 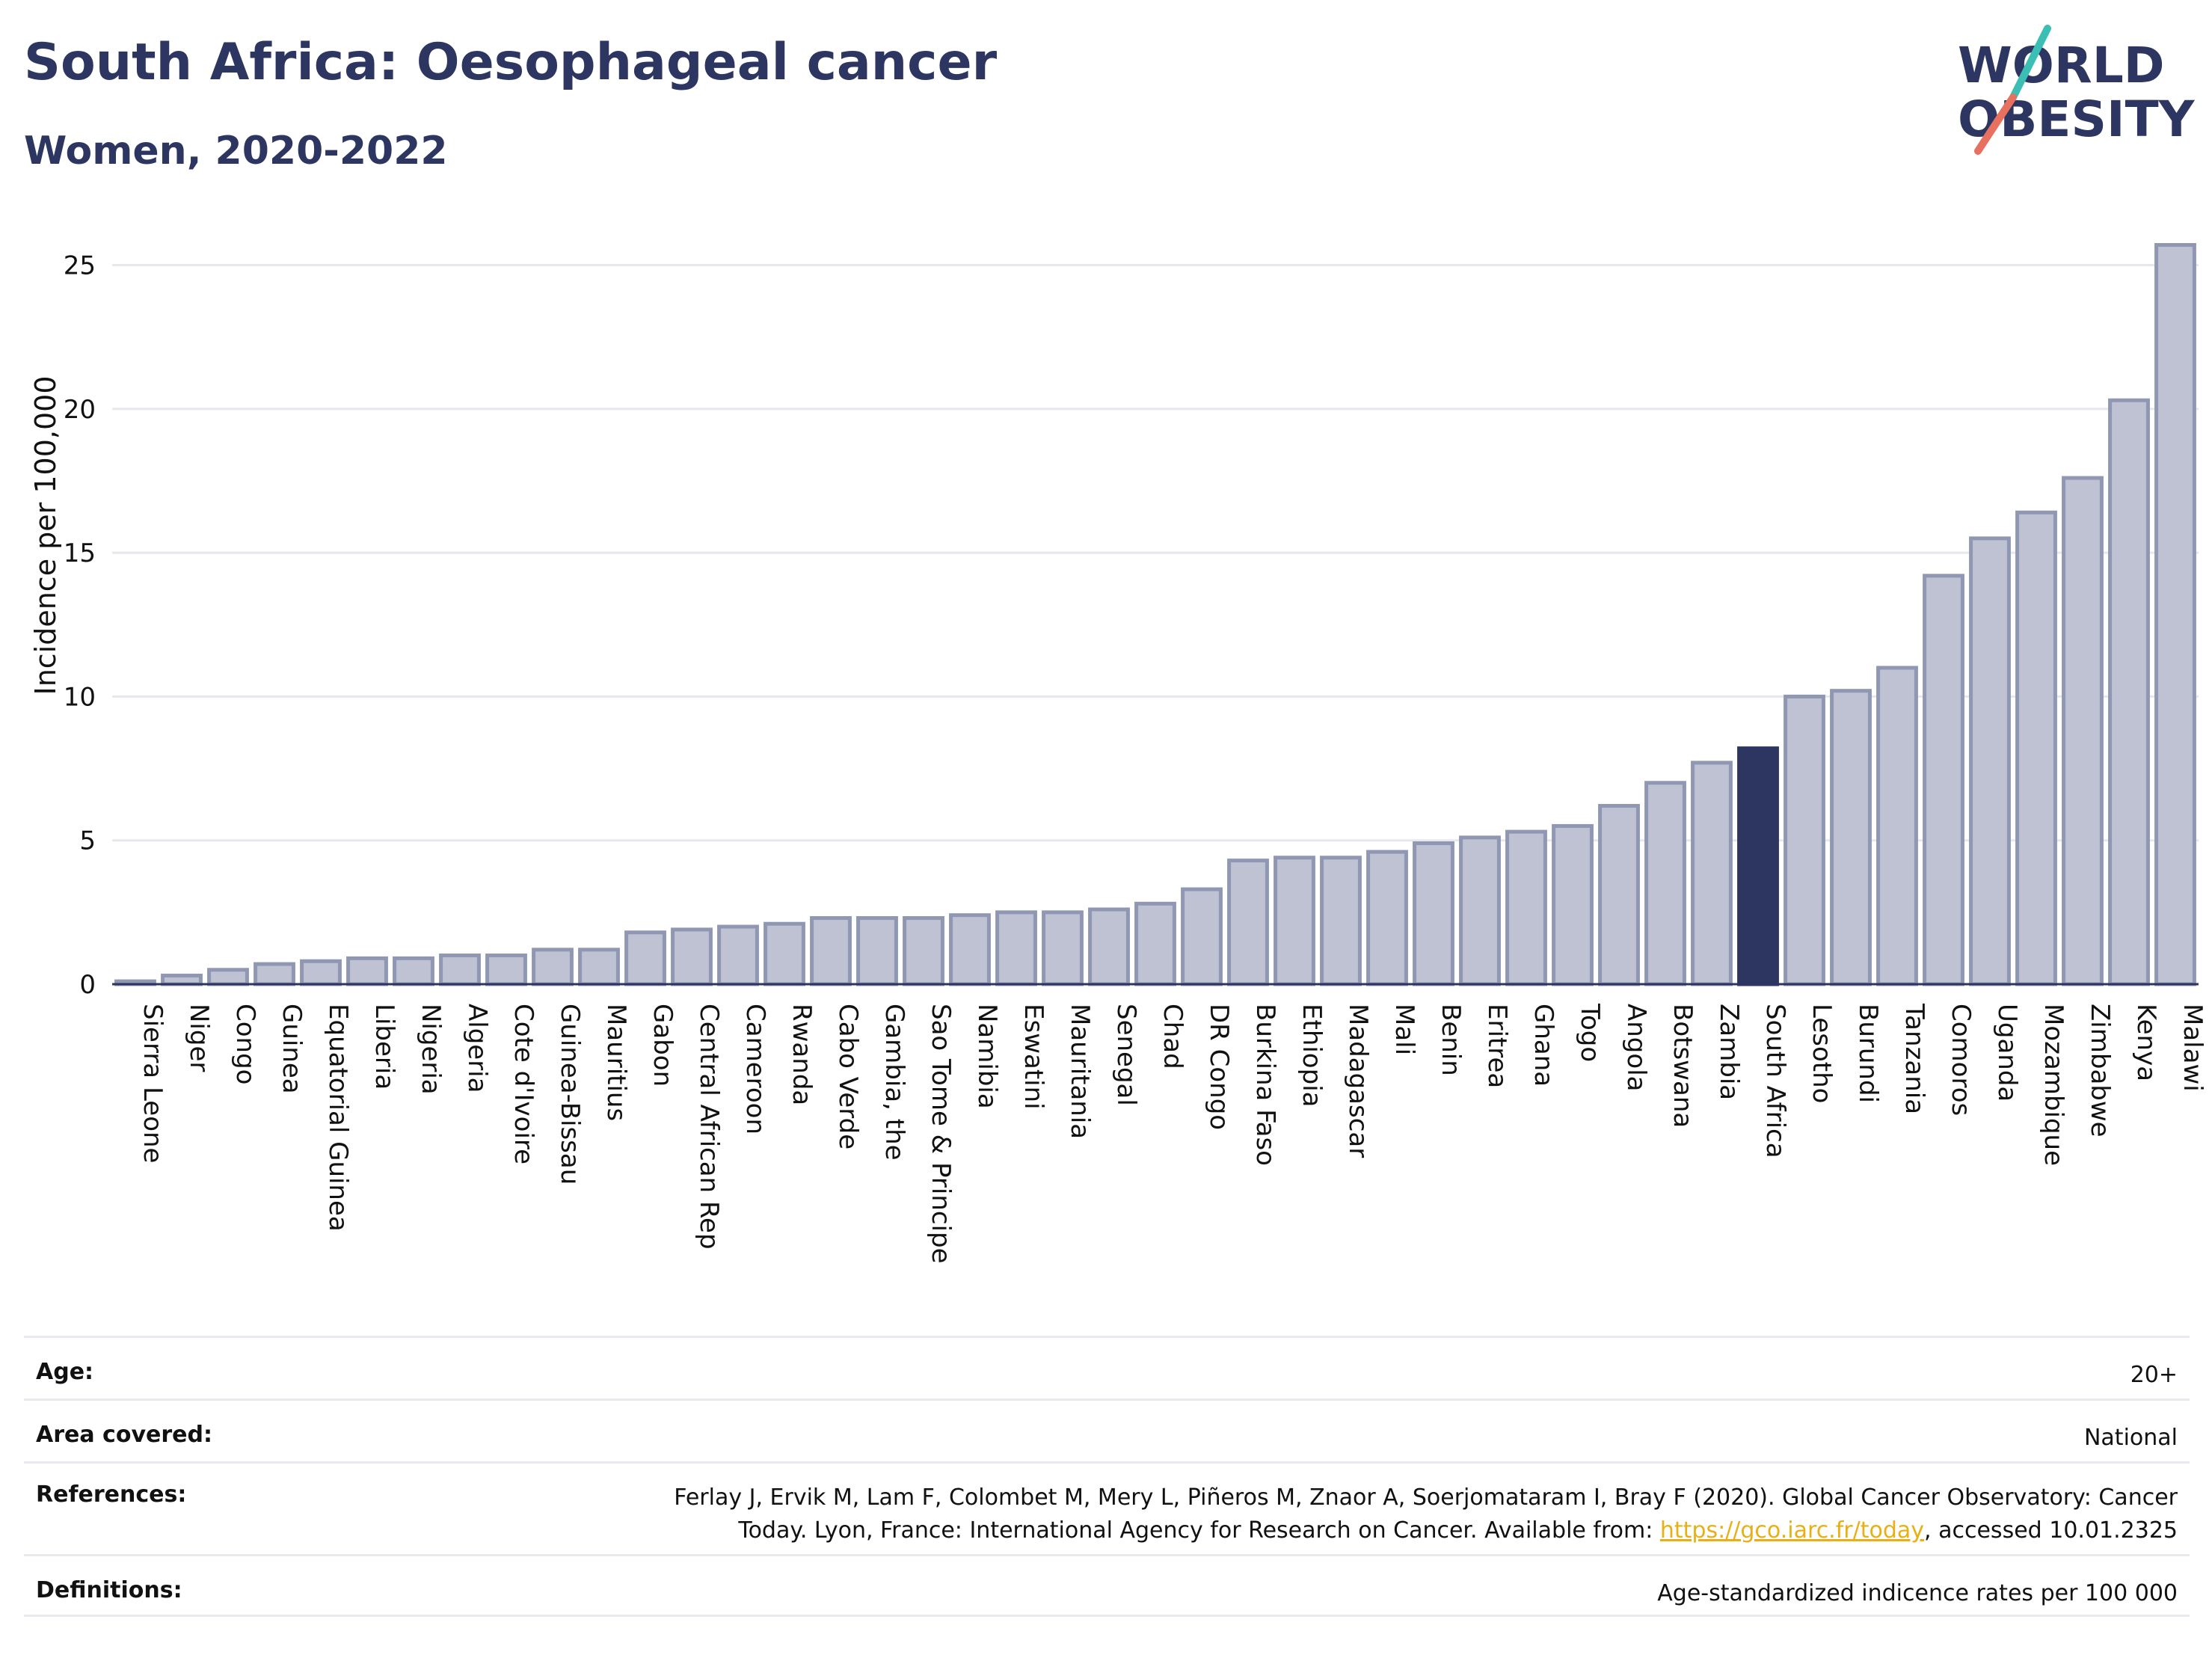 What do you see at coordinates (124, 1435) in the screenshot?
I see `info-key: Area covered:` at bounding box center [124, 1435].